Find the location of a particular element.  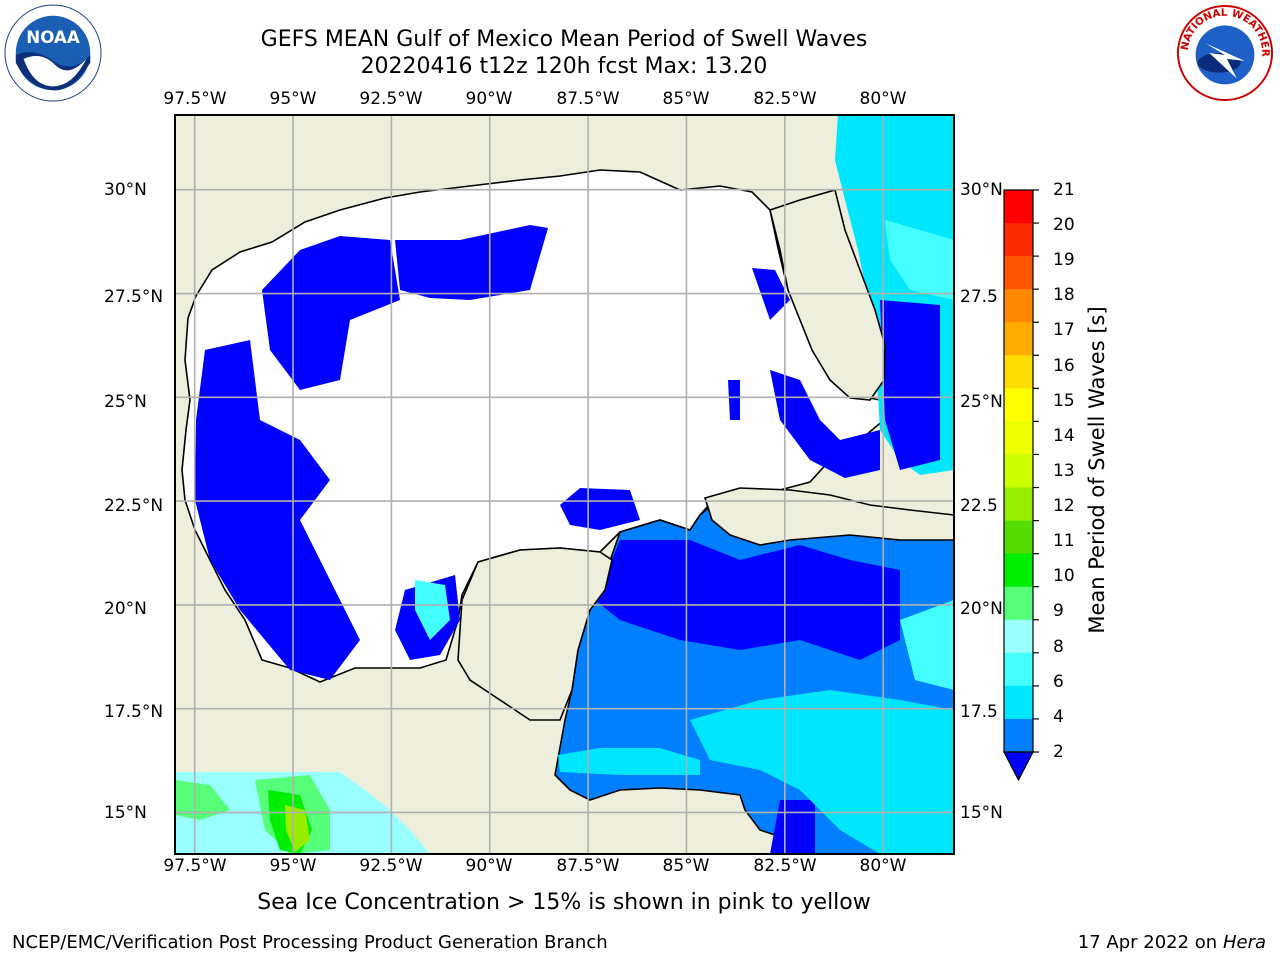

florida-land is located at coordinates (827, 295).